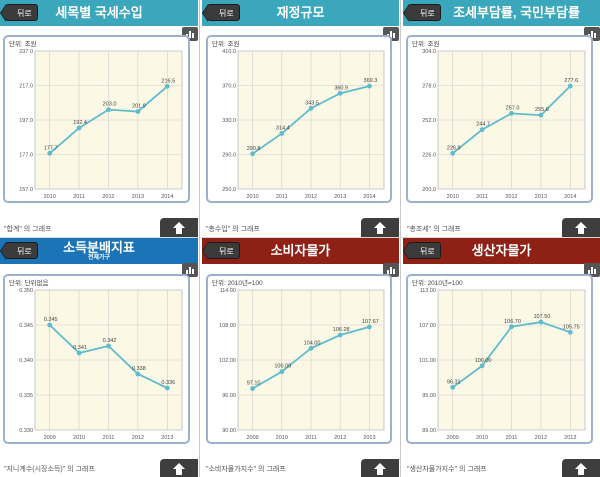 The image size is (600, 477). I want to click on data-label: 107.50, so click(541, 317).